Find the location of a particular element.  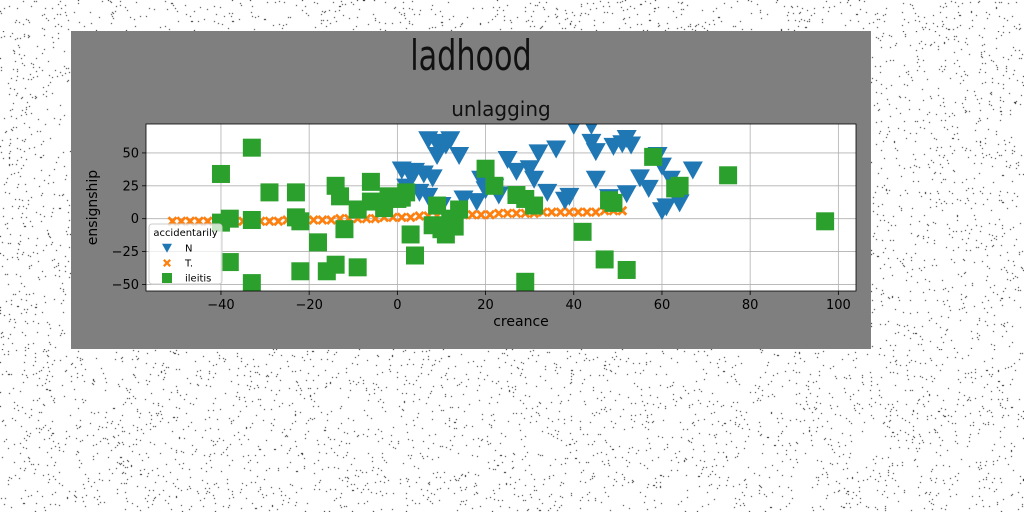

legend-label: ileitis is located at coordinates (198, 279).